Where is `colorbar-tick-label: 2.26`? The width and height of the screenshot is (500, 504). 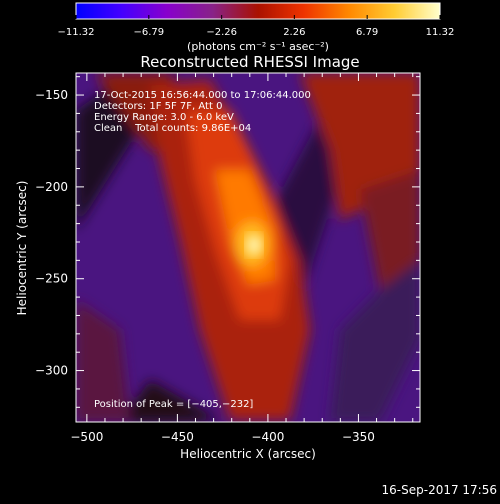
colorbar-tick-label: 2.26 is located at coordinates (294, 32).